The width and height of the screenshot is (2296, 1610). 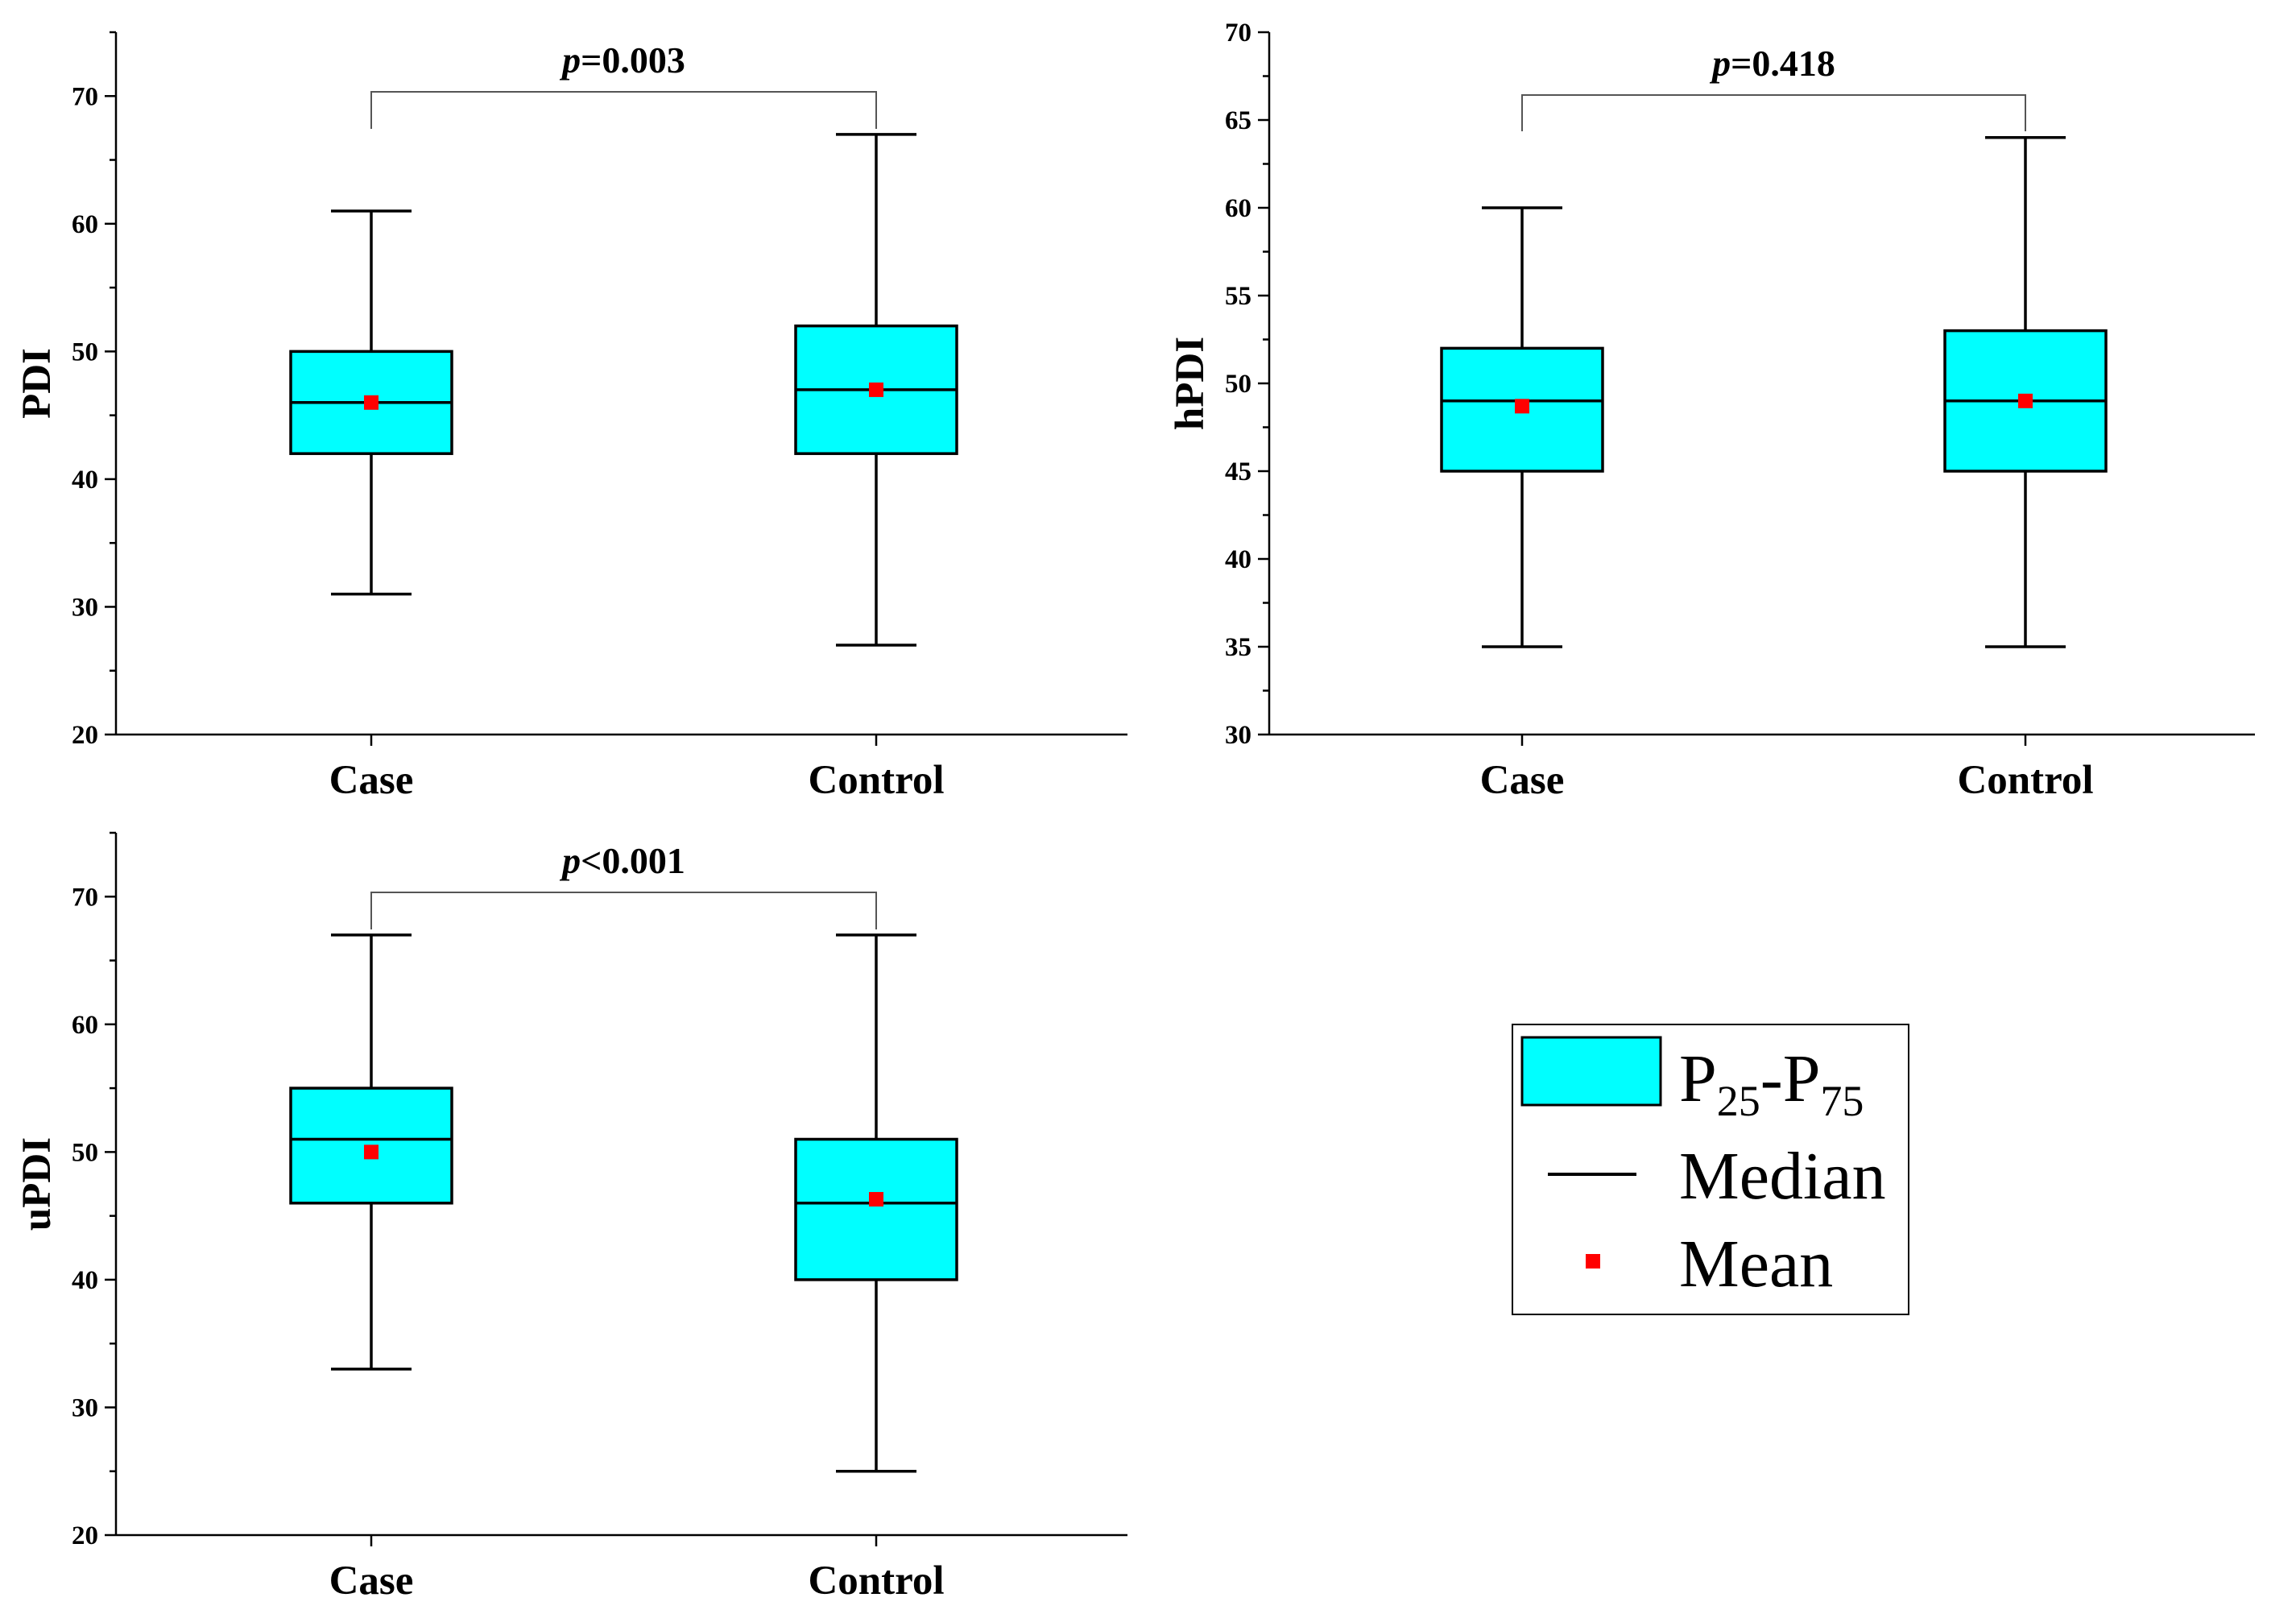 What do you see at coordinates (1783, 64) in the screenshot?
I see `p-value: =0.418` at bounding box center [1783, 64].